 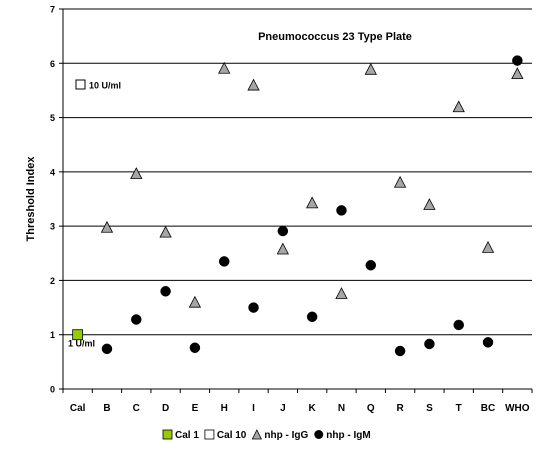 What do you see at coordinates (106, 408) in the screenshot?
I see `x-tick-label: B` at bounding box center [106, 408].